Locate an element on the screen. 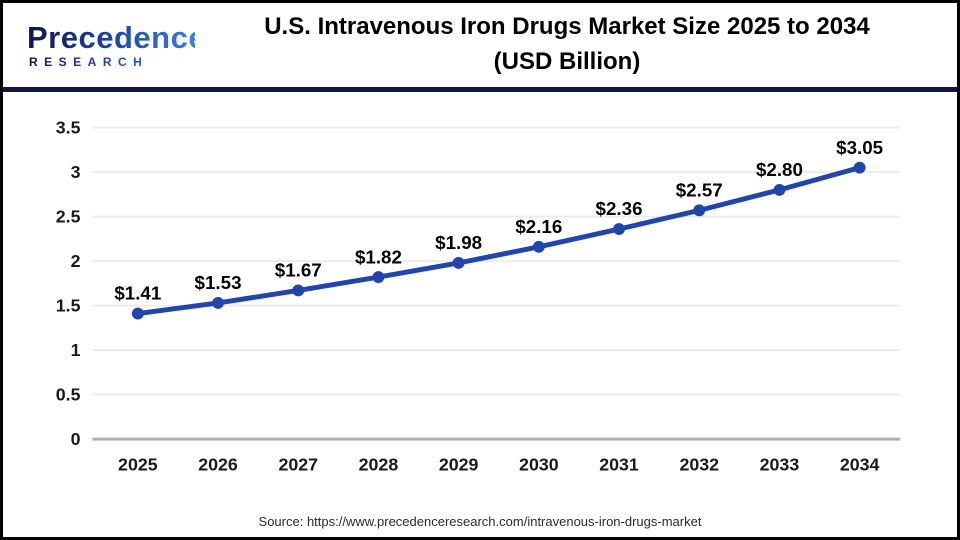 Image resolution: width=960 pixels, height=540 pixels. y-tick-label: 2 is located at coordinates (76, 261).